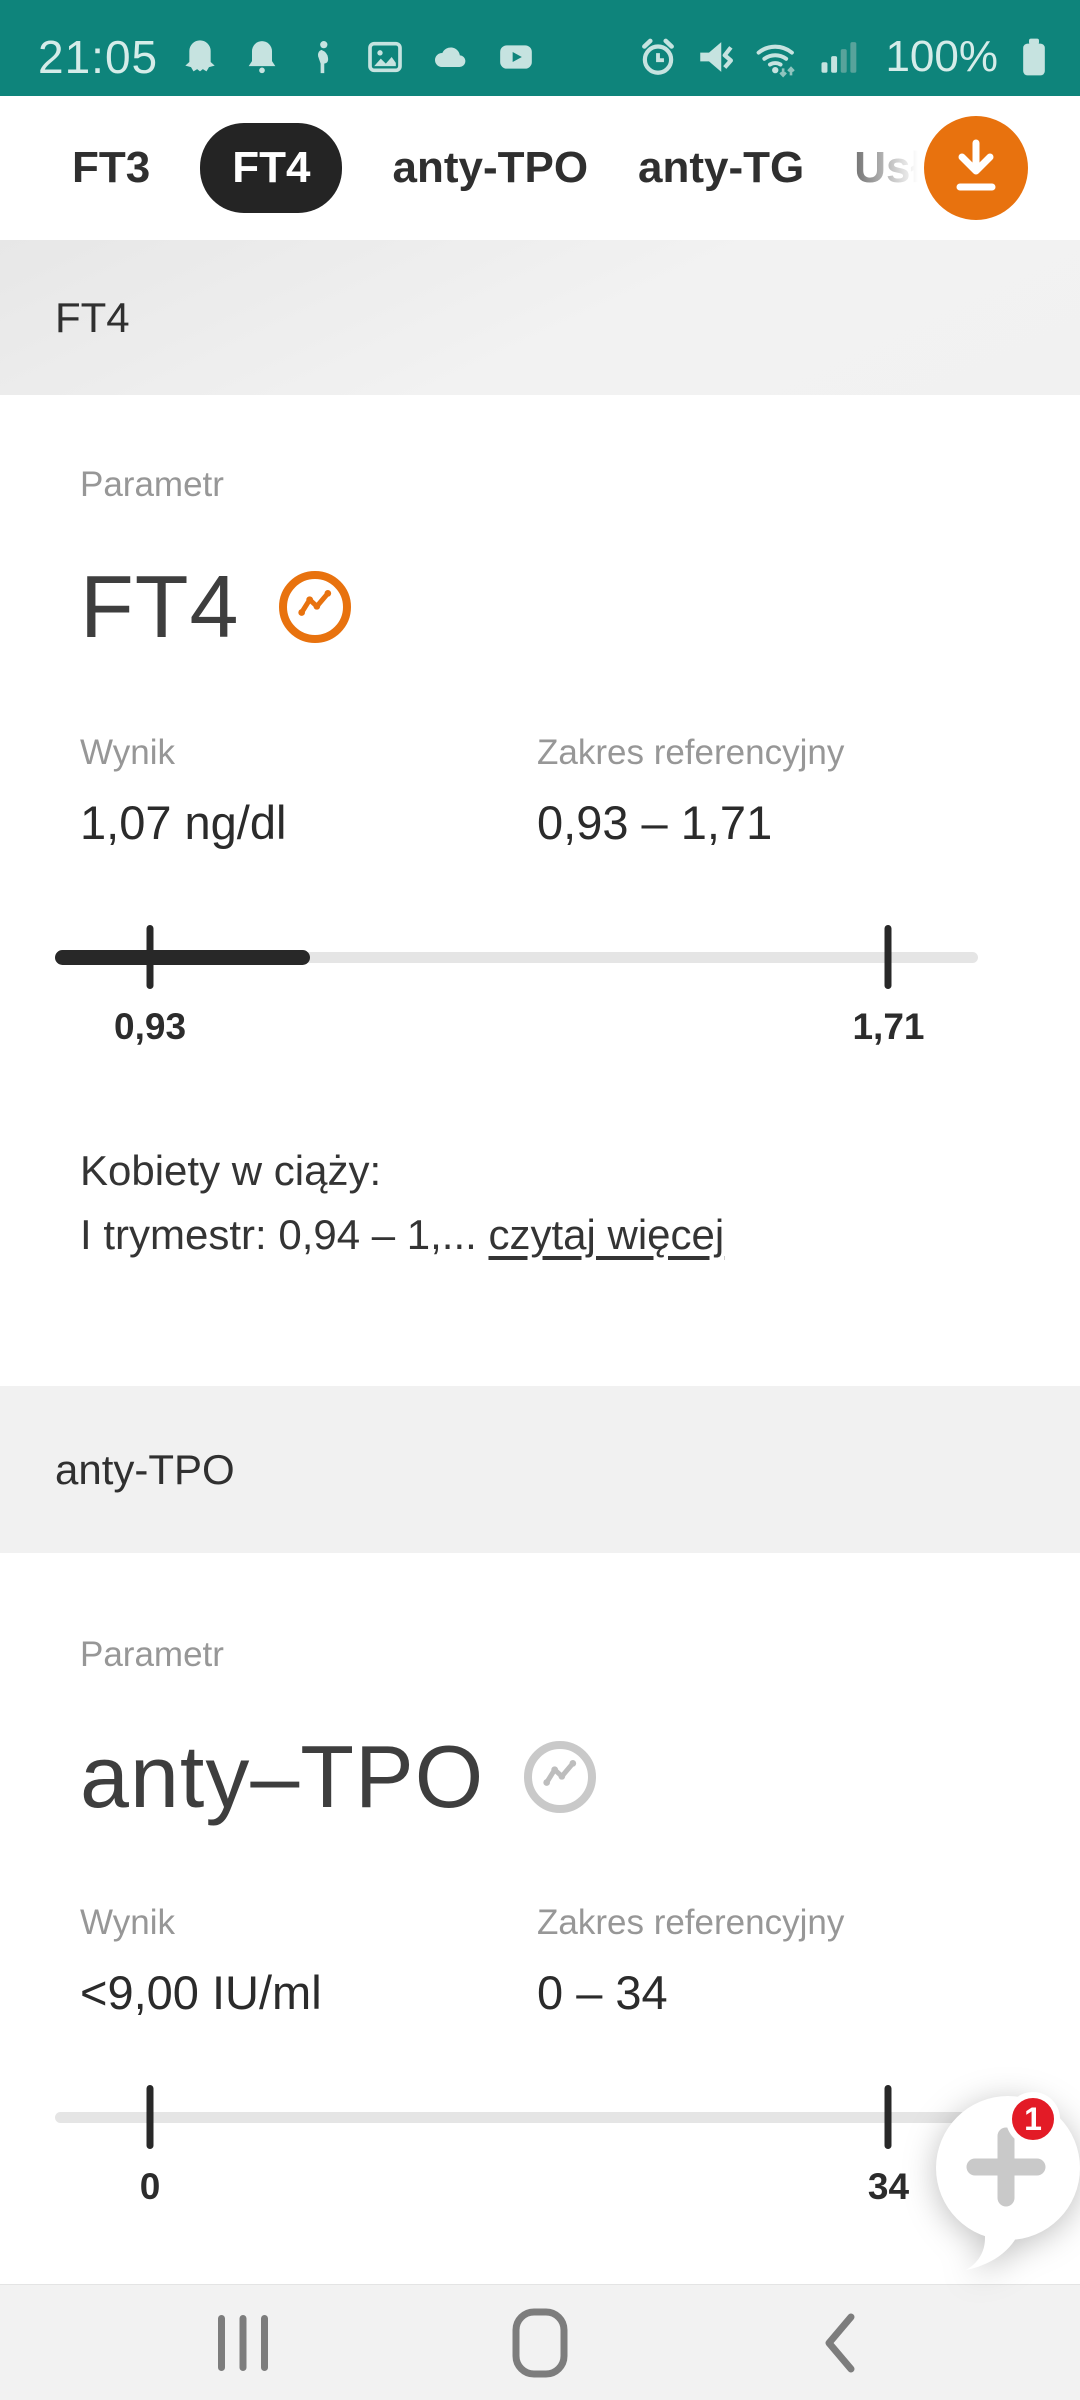 This screenshot has width=1080, height=2400. I want to click on slider-min-label: 0,93, so click(150, 1026).